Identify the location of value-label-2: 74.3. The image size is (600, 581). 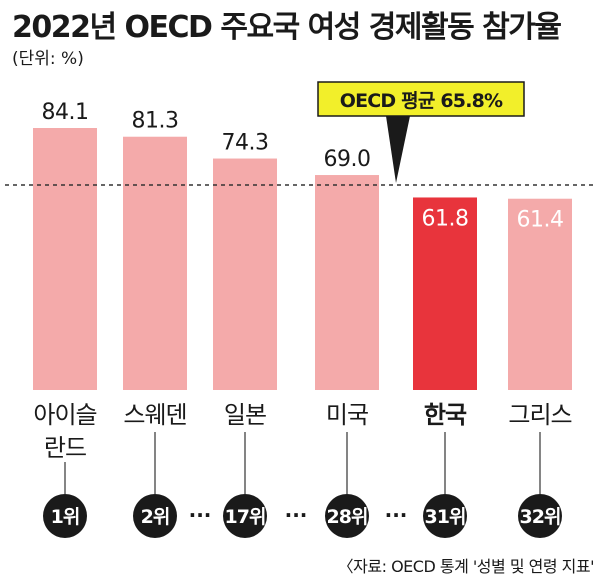
(245, 143).